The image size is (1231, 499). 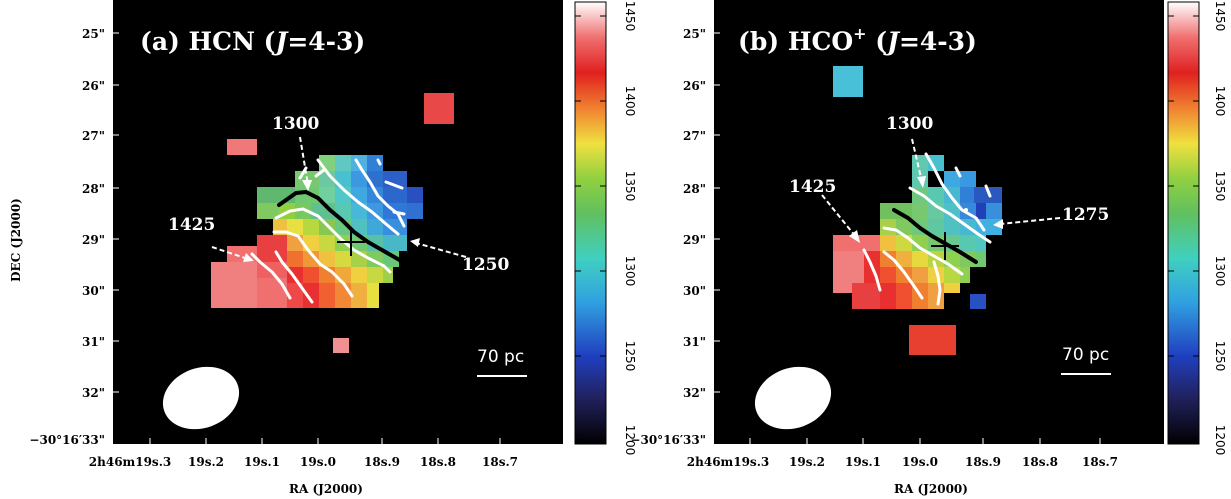 What do you see at coordinates (1220, 16) in the screenshot?
I see `colorbar-tick-label-b: 1450` at bounding box center [1220, 16].